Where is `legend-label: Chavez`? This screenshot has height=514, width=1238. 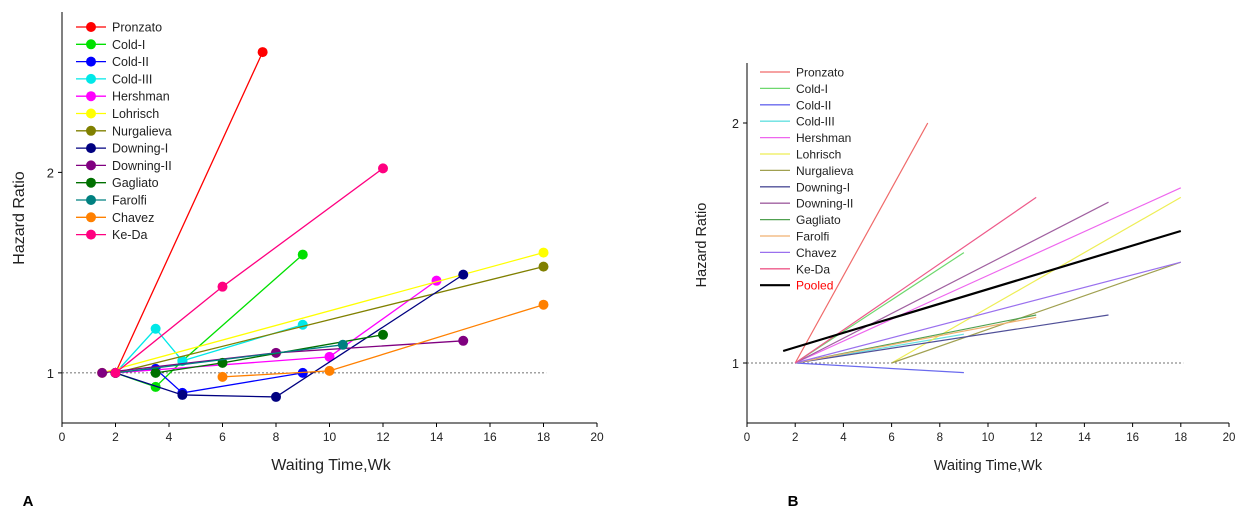
legend-label: Chavez is located at coordinates (133, 218).